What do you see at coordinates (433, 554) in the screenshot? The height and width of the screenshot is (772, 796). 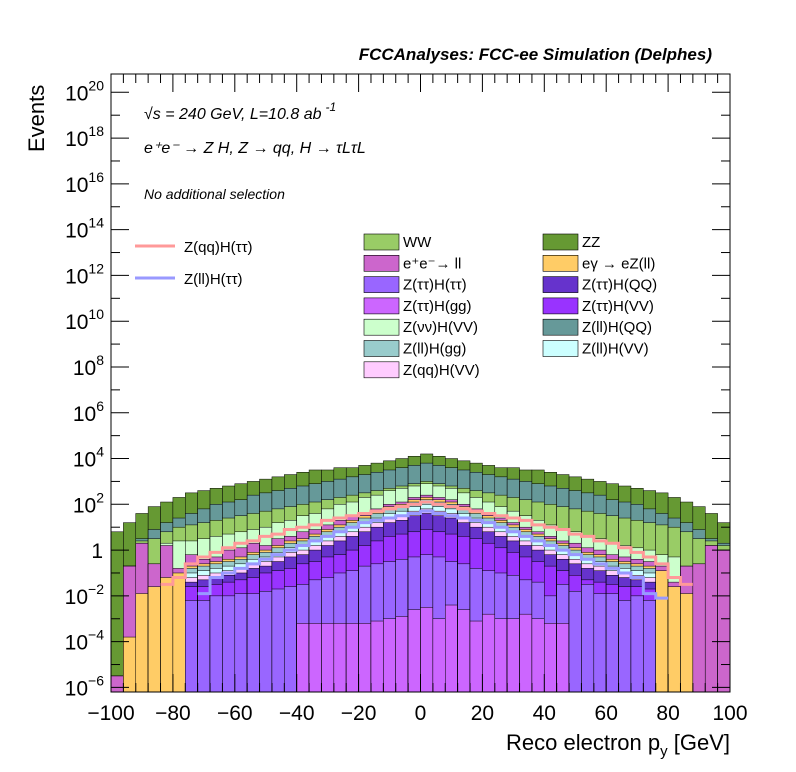 I see `line-sig_ll` at bounding box center [433, 554].